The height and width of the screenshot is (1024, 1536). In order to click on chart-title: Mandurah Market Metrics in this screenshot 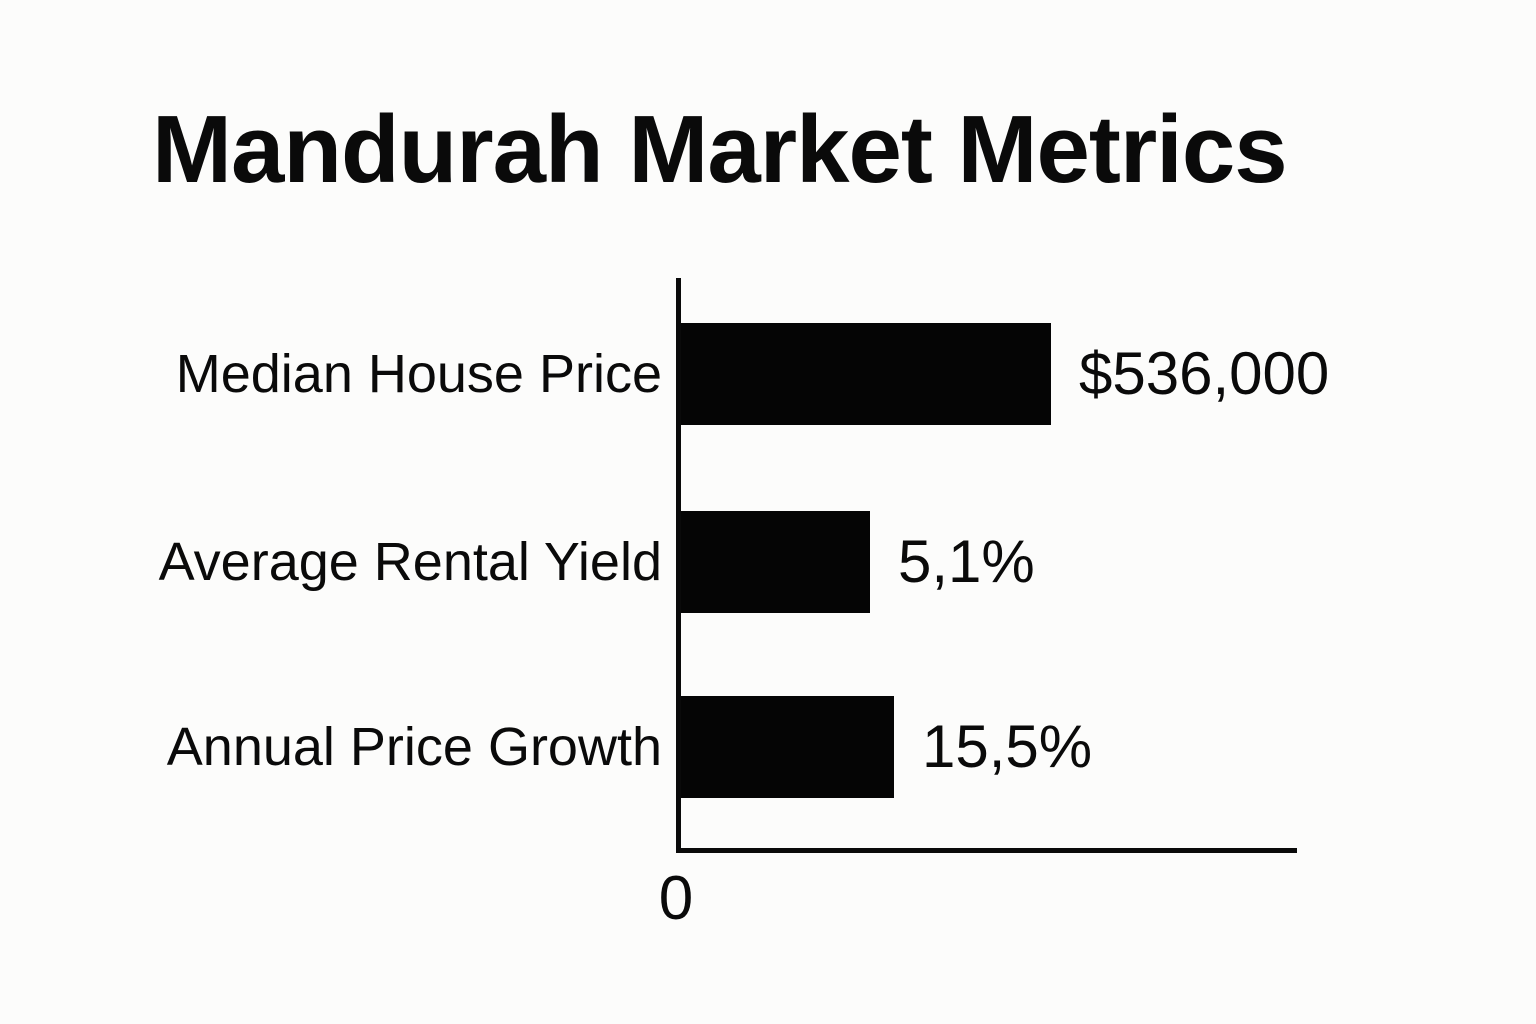, I will do `click(720, 149)`.